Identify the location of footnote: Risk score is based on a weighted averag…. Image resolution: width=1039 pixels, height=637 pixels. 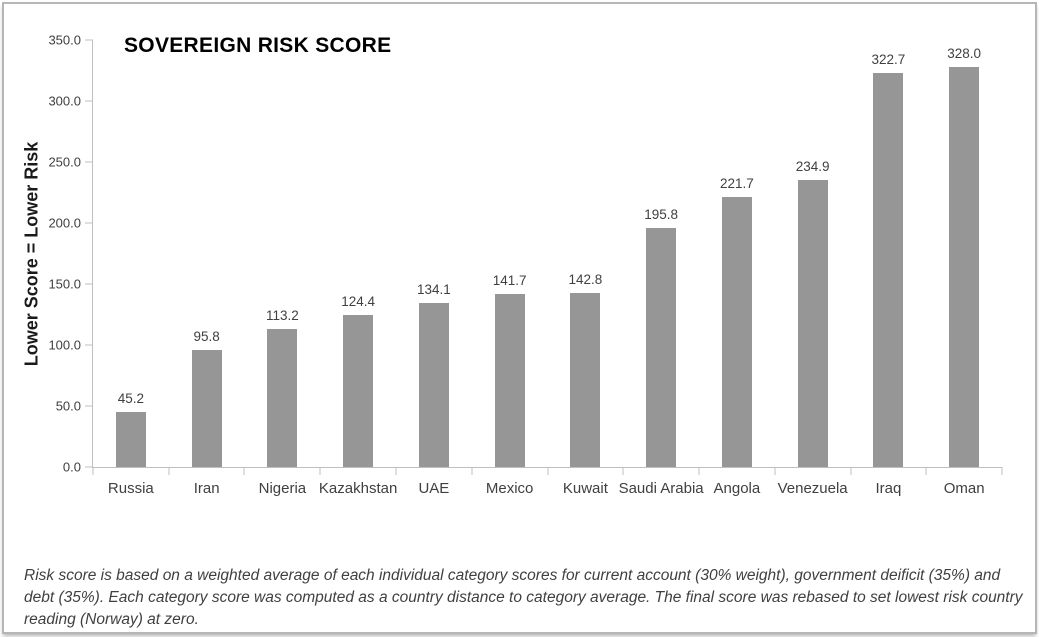
(526, 598).